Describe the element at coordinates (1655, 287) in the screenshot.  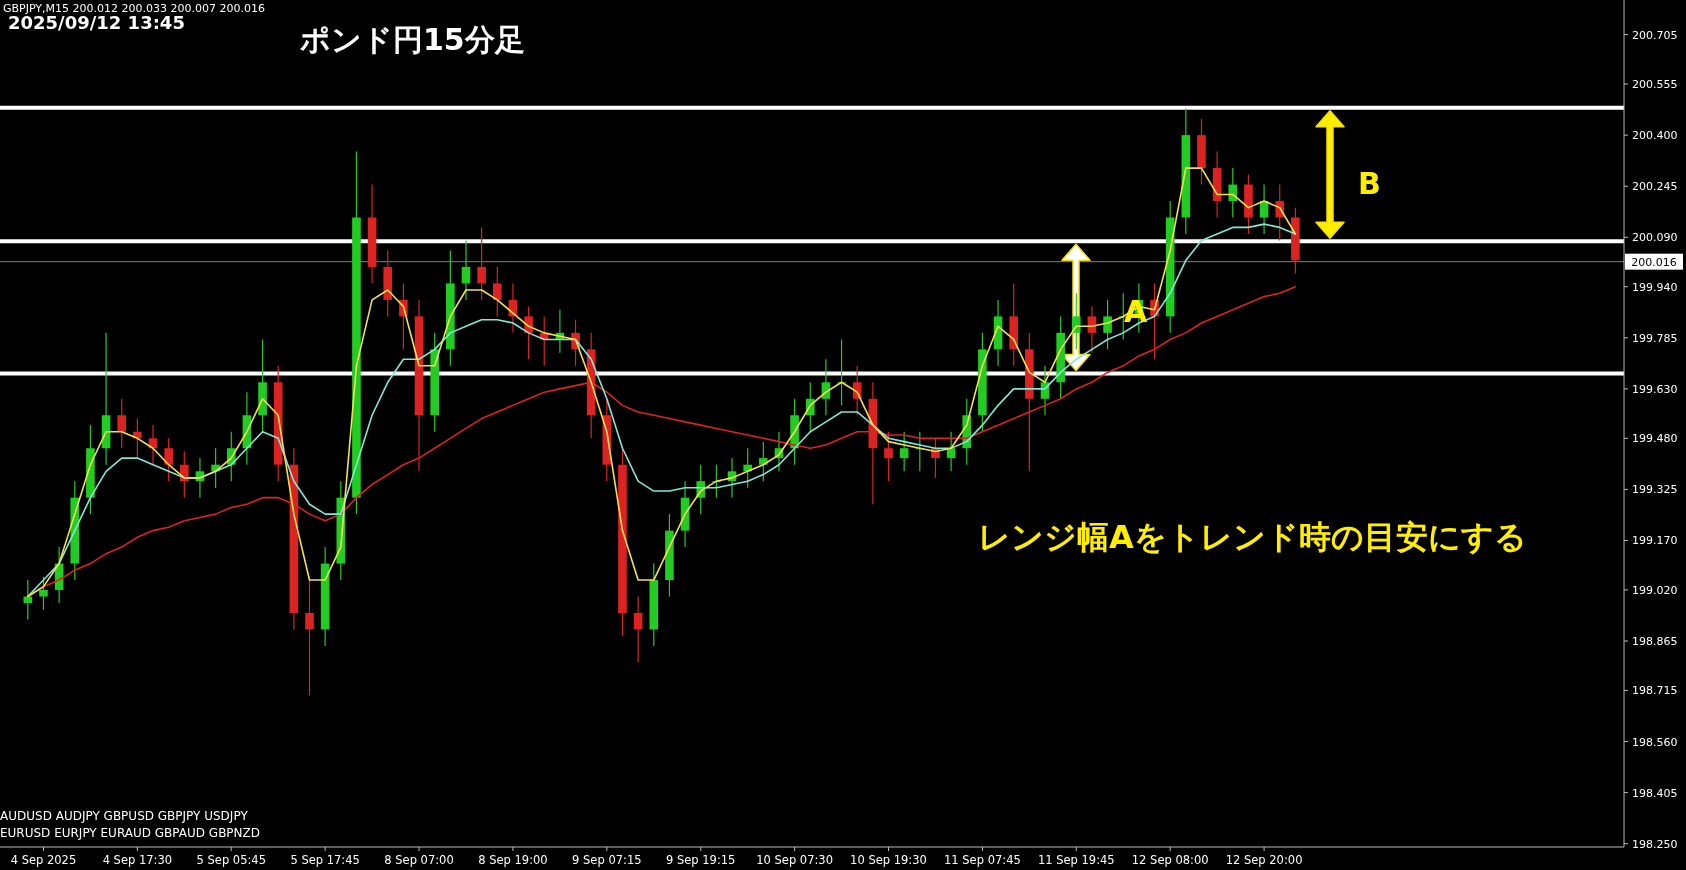
I see `y-tick-label: 199.940` at that location.